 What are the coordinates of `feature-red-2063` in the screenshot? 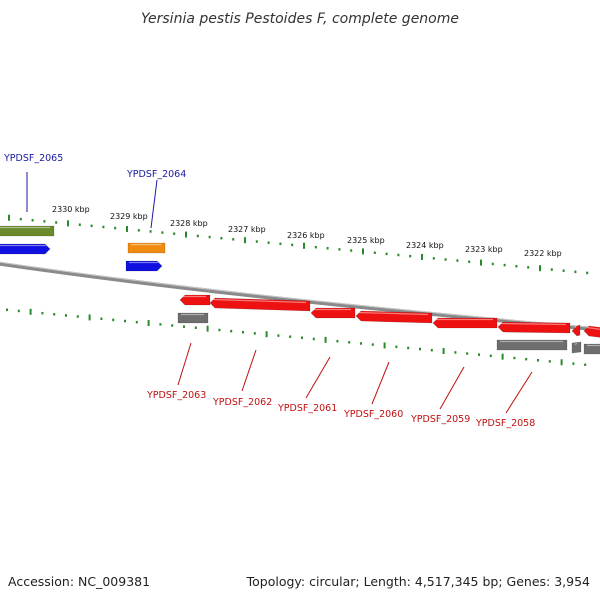 It's located at (195, 300).